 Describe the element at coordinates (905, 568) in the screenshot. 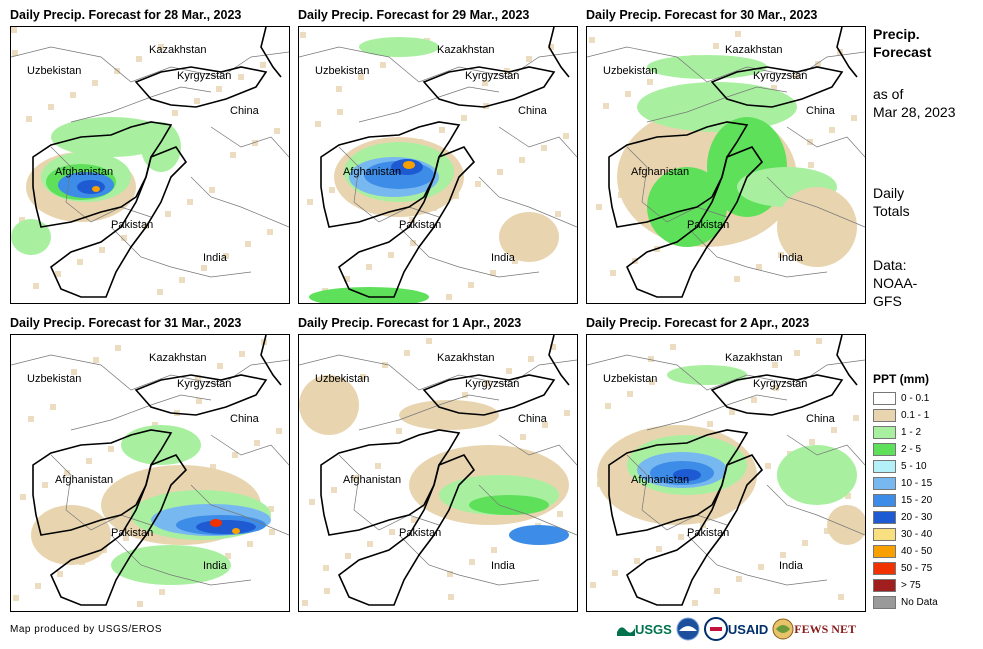

I see `legend-item: 50 - 75` at that location.